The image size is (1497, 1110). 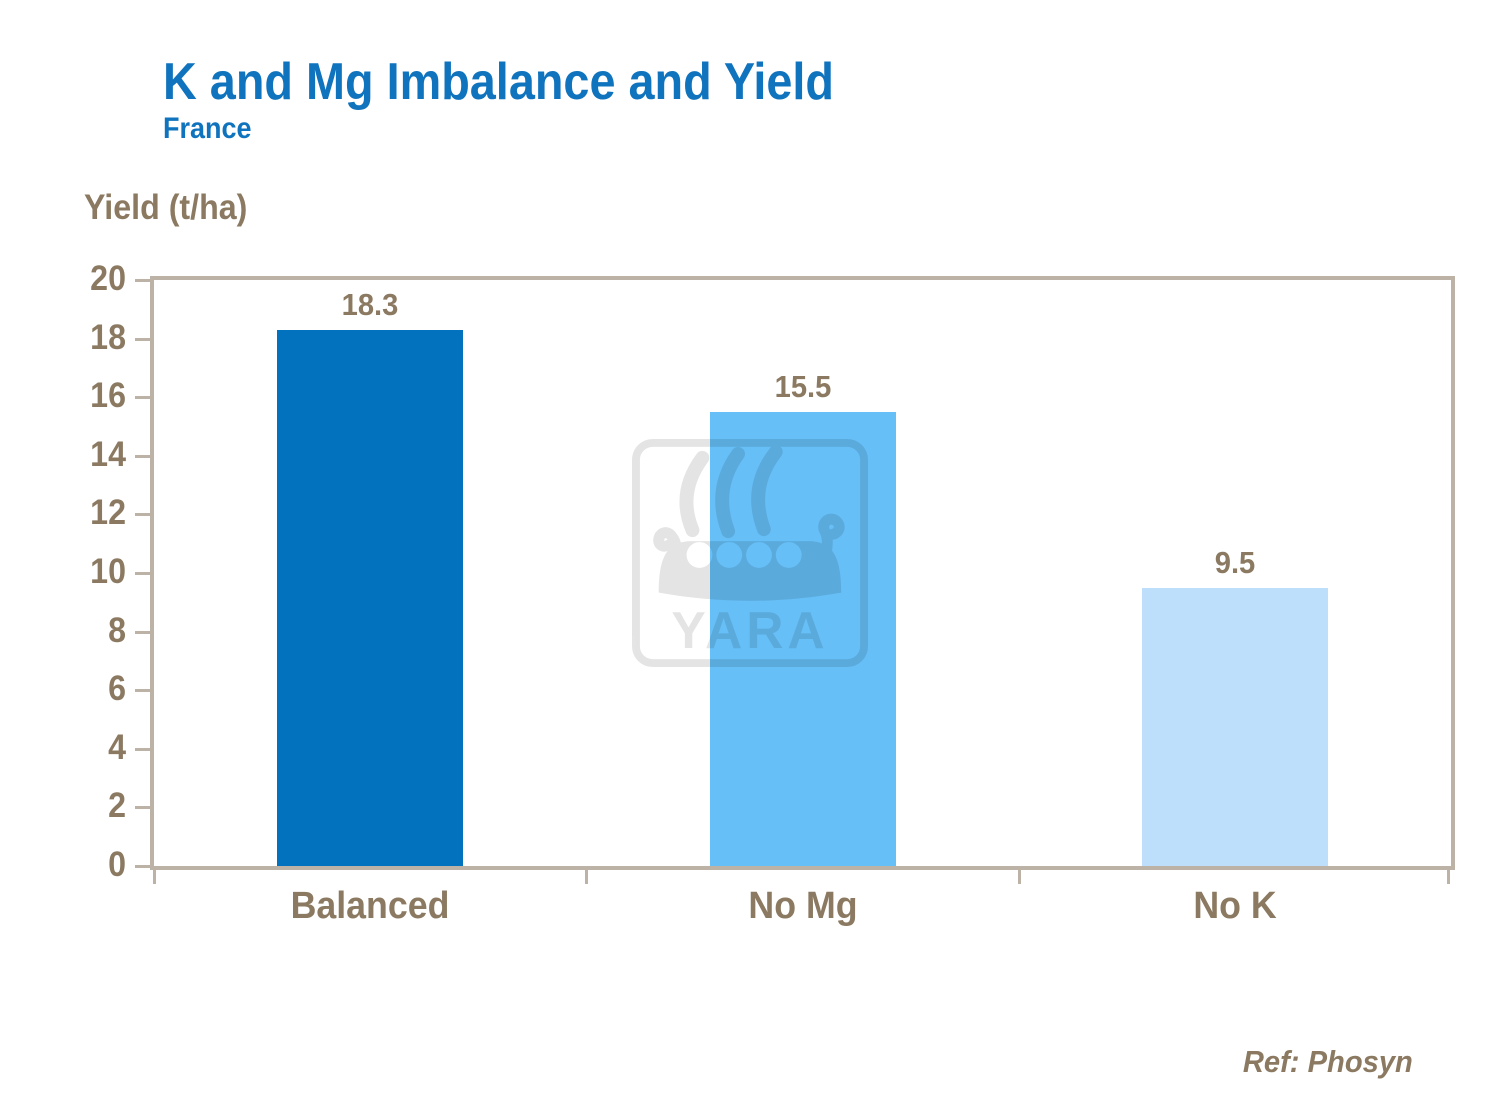 What do you see at coordinates (802, 386) in the screenshot?
I see `bar-value-label: 15.5` at bounding box center [802, 386].